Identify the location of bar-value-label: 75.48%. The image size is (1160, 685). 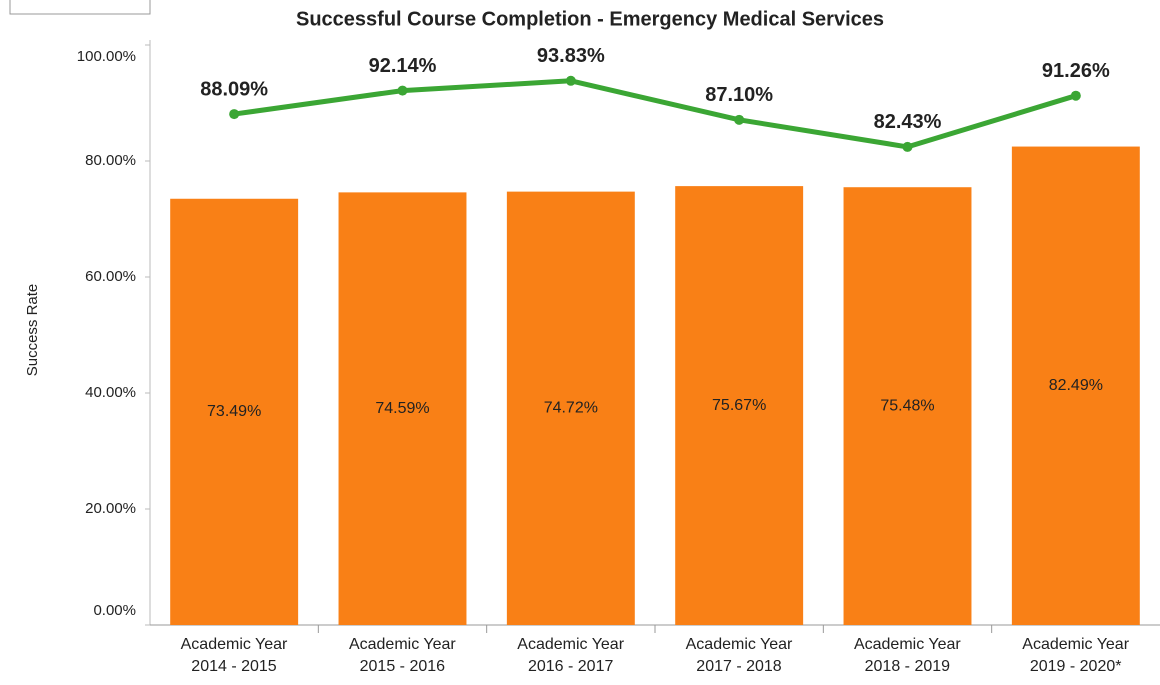
(907, 405).